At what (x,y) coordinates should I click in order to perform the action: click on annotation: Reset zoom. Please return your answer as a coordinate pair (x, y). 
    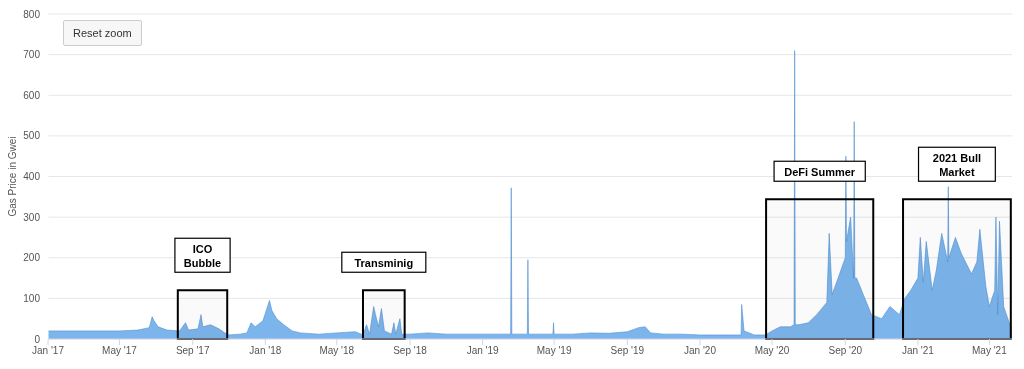
    Looking at the image, I should click on (102, 33).